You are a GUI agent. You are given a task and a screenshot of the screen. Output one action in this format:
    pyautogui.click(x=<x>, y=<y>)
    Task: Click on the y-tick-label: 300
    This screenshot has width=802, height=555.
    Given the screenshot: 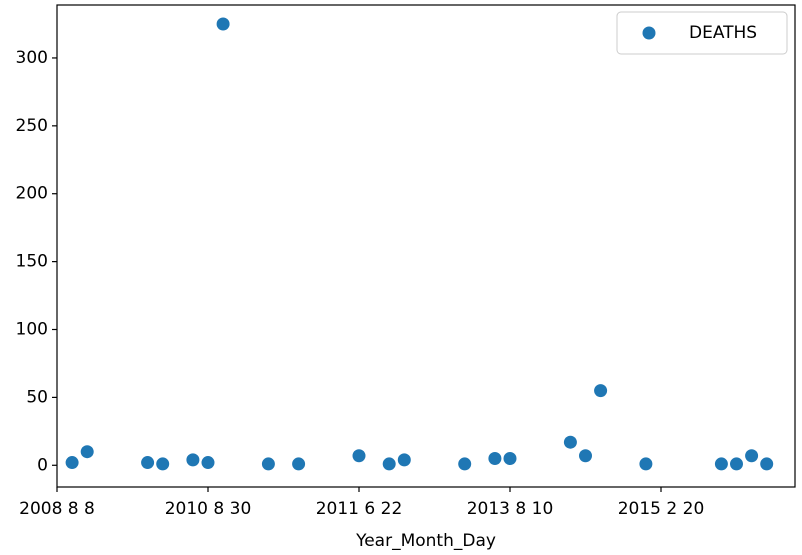 What is the action you would take?
    pyautogui.click(x=32, y=58)
    